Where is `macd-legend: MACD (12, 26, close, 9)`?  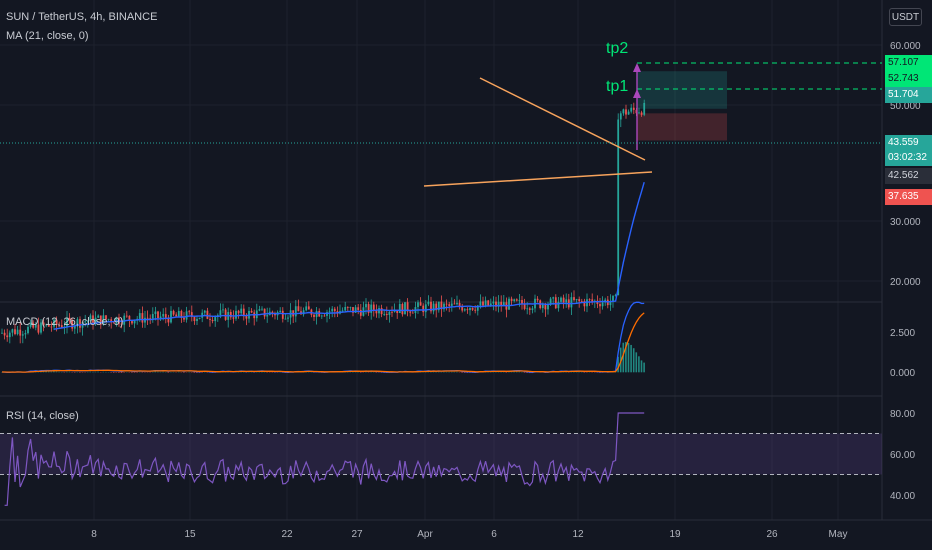
macd-legend: MACD (12, 26, close, 9) is located at coordinates (65, 322).